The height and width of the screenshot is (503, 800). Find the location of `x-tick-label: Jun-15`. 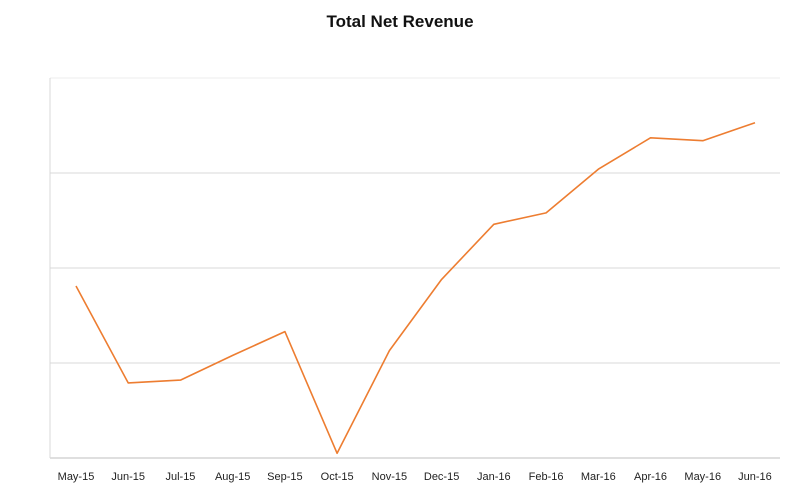

x-tick-label: Jun-15 is located at coordinates (128, 477).